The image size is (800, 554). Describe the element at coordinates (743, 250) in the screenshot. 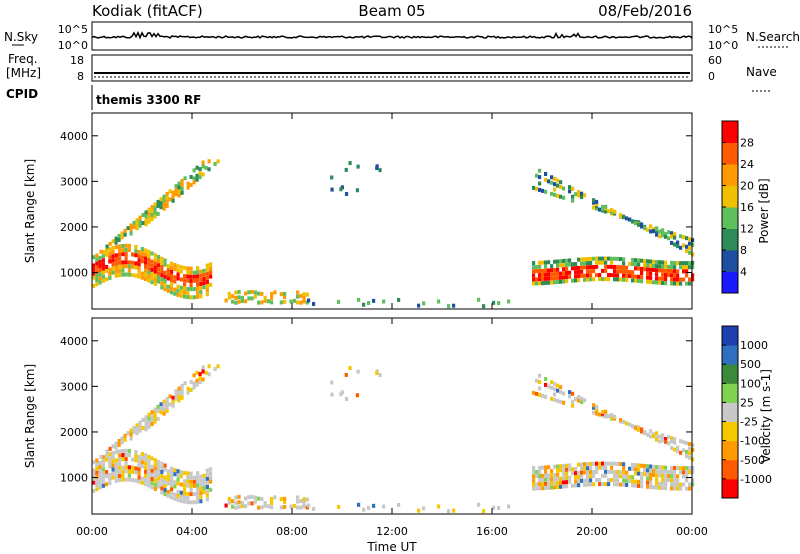

I see `colorbar-tick-label: 8` at that location.